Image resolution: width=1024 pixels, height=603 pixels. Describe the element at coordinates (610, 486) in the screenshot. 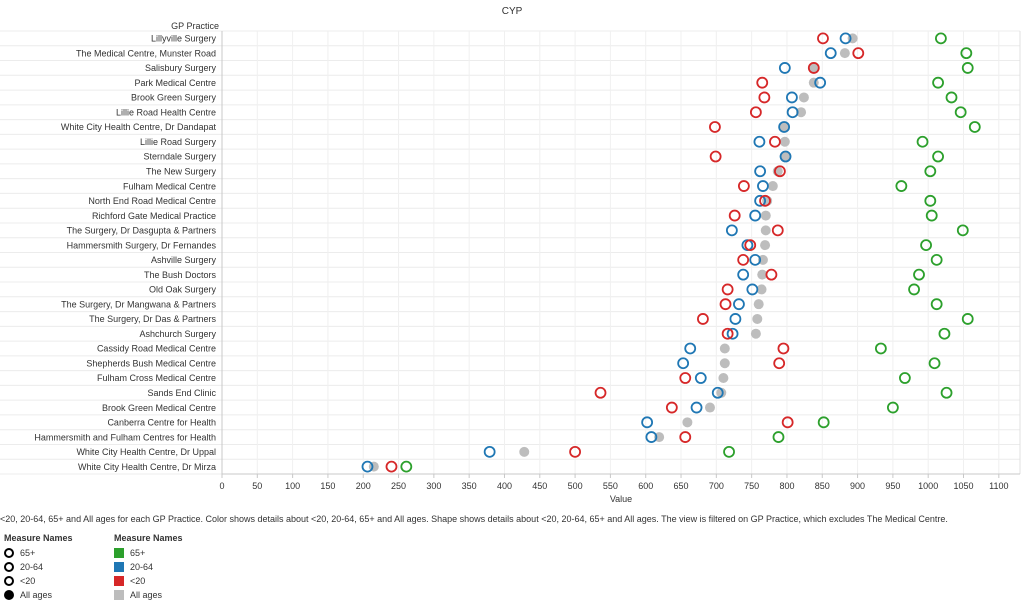

I see `x-tick-label: 550` at that location.